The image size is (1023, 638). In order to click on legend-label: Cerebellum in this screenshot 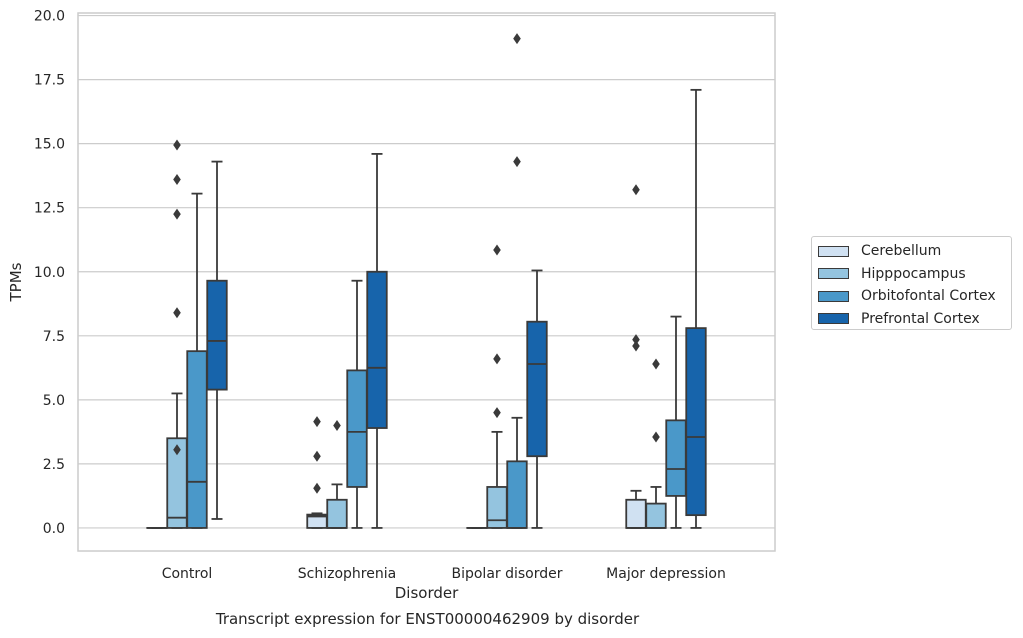, I will do `click(901, 251)`.